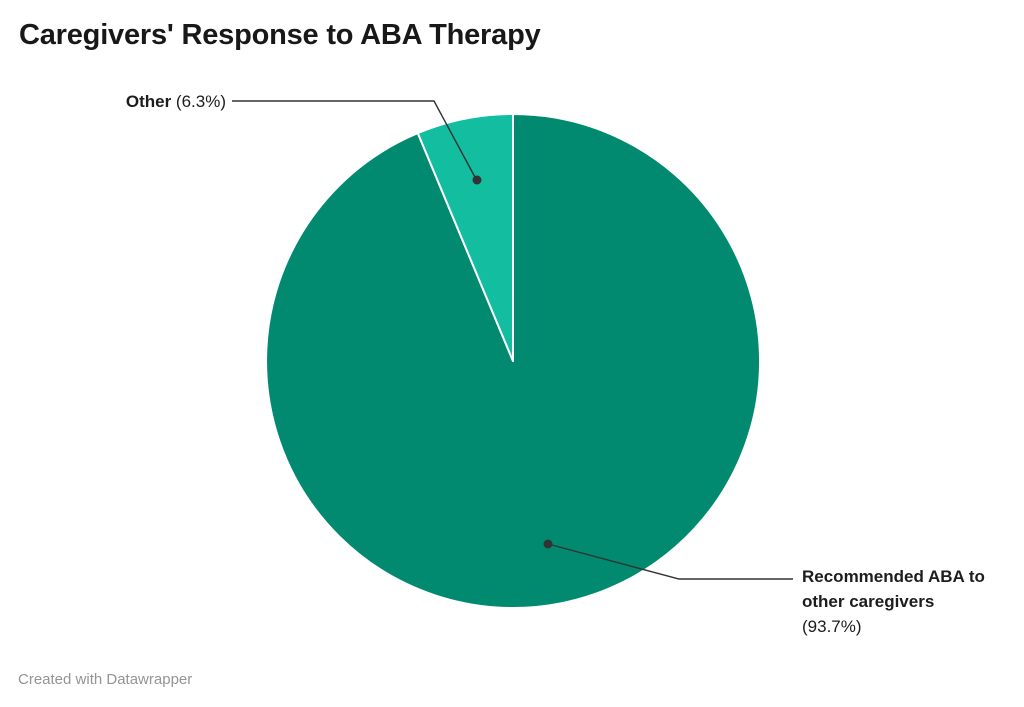 This screenshot has height=707, width=1024. I want to click on label-main-value: (93.7%), so click(832, 626).